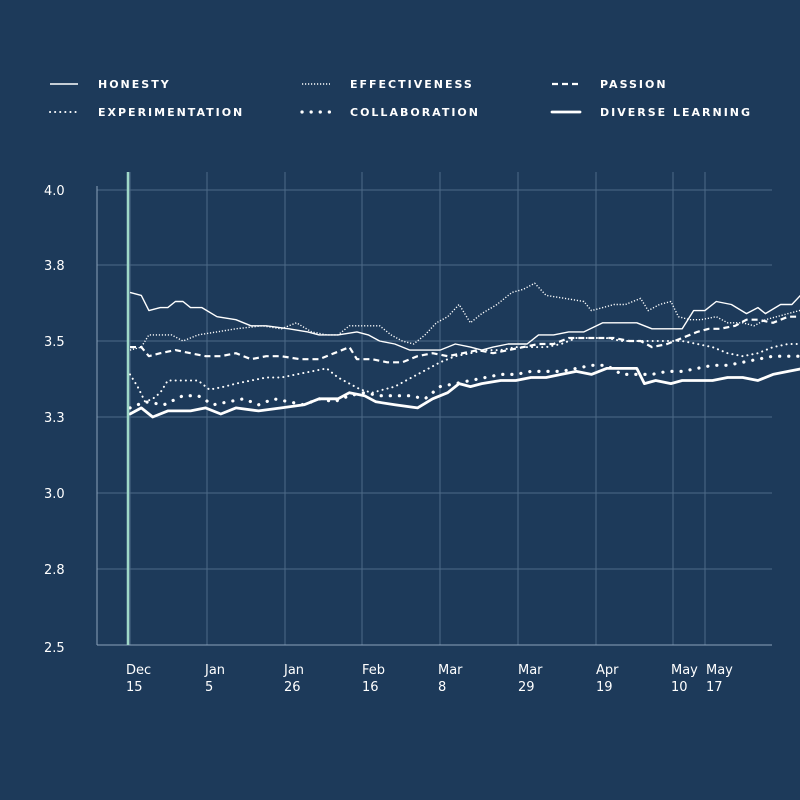 This screenshot has height=800, width=800. What do you see at coordinates (604, 687) in the screenshot?
I see `x-tick-day: 19` at bounding box center [604, 687].